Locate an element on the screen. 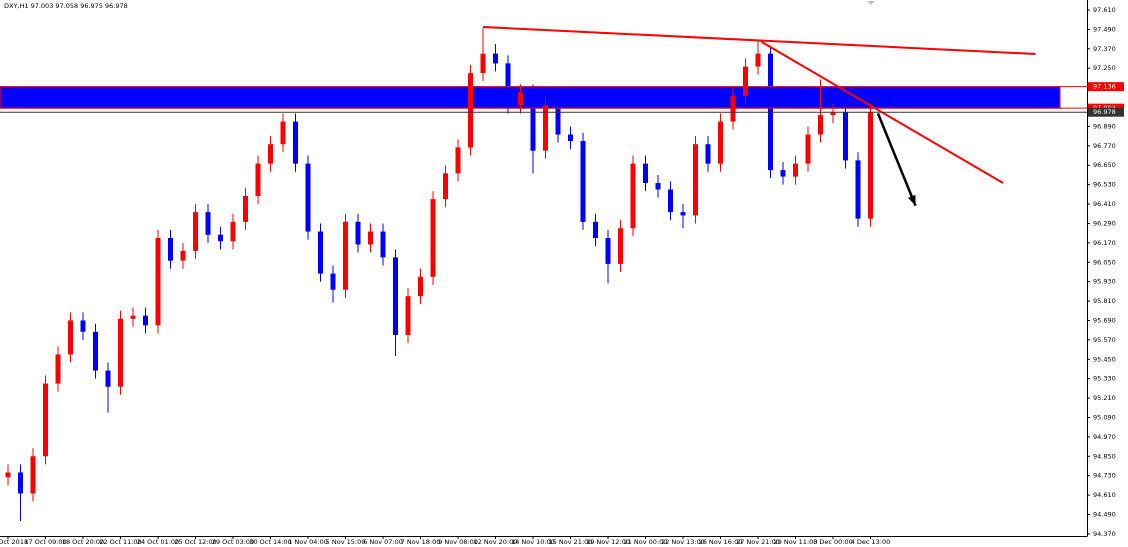  x-tick-label: 25 Oct 12:00 is located at coordinates (195, 542).